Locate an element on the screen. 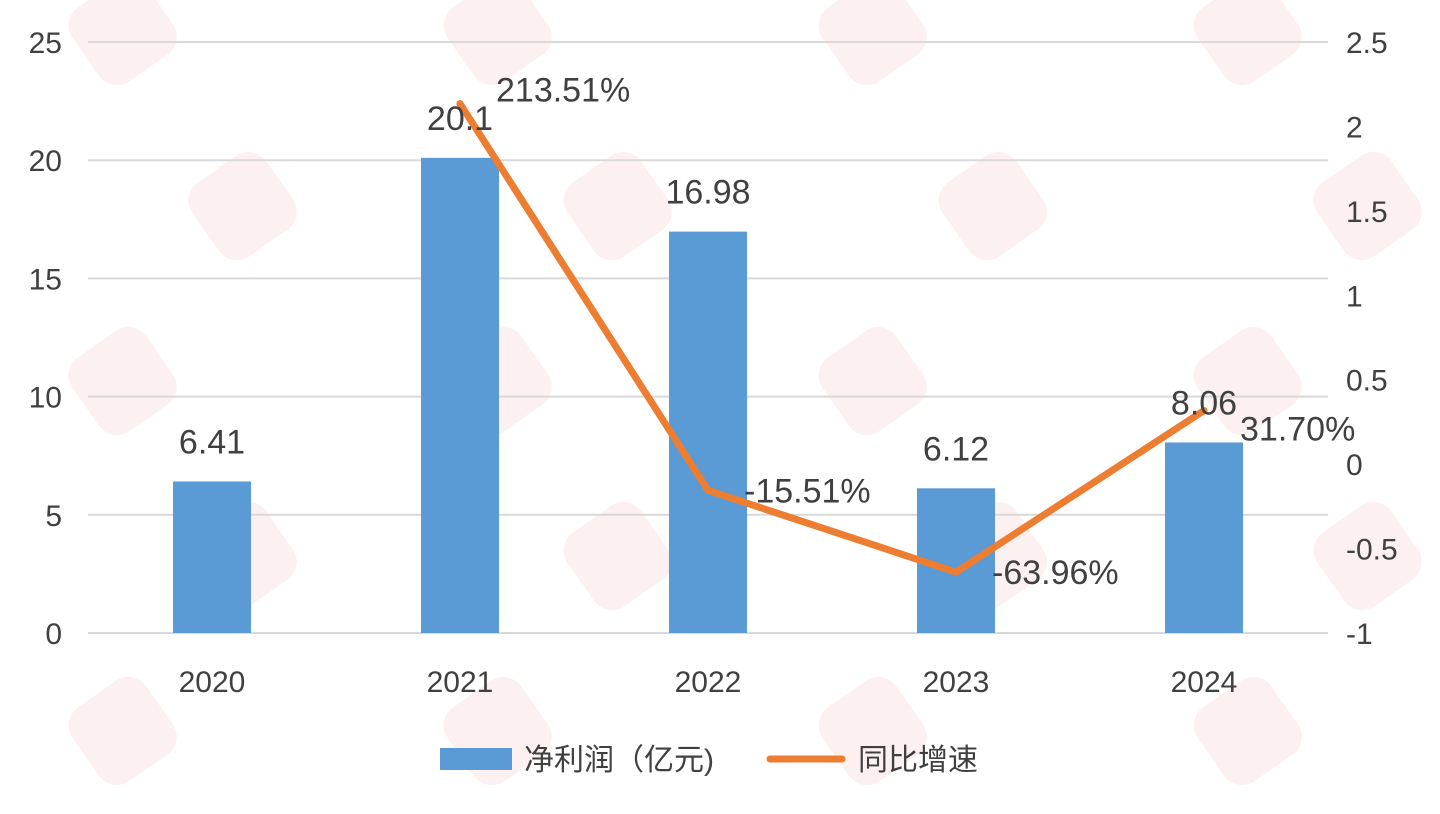 Image resolution: width=1440 pixels, height=814 pixels. right-tick-label: -1 is located at coordinates (1359, 634).